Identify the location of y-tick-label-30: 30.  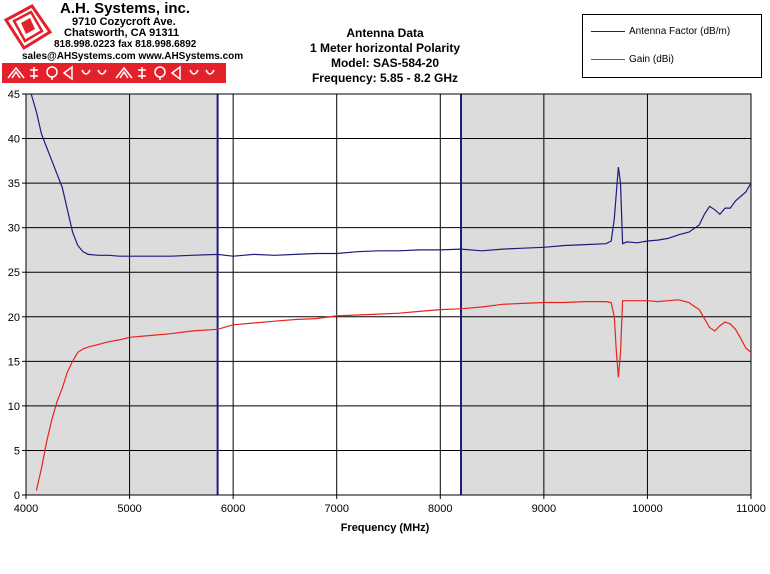
(14, 229).